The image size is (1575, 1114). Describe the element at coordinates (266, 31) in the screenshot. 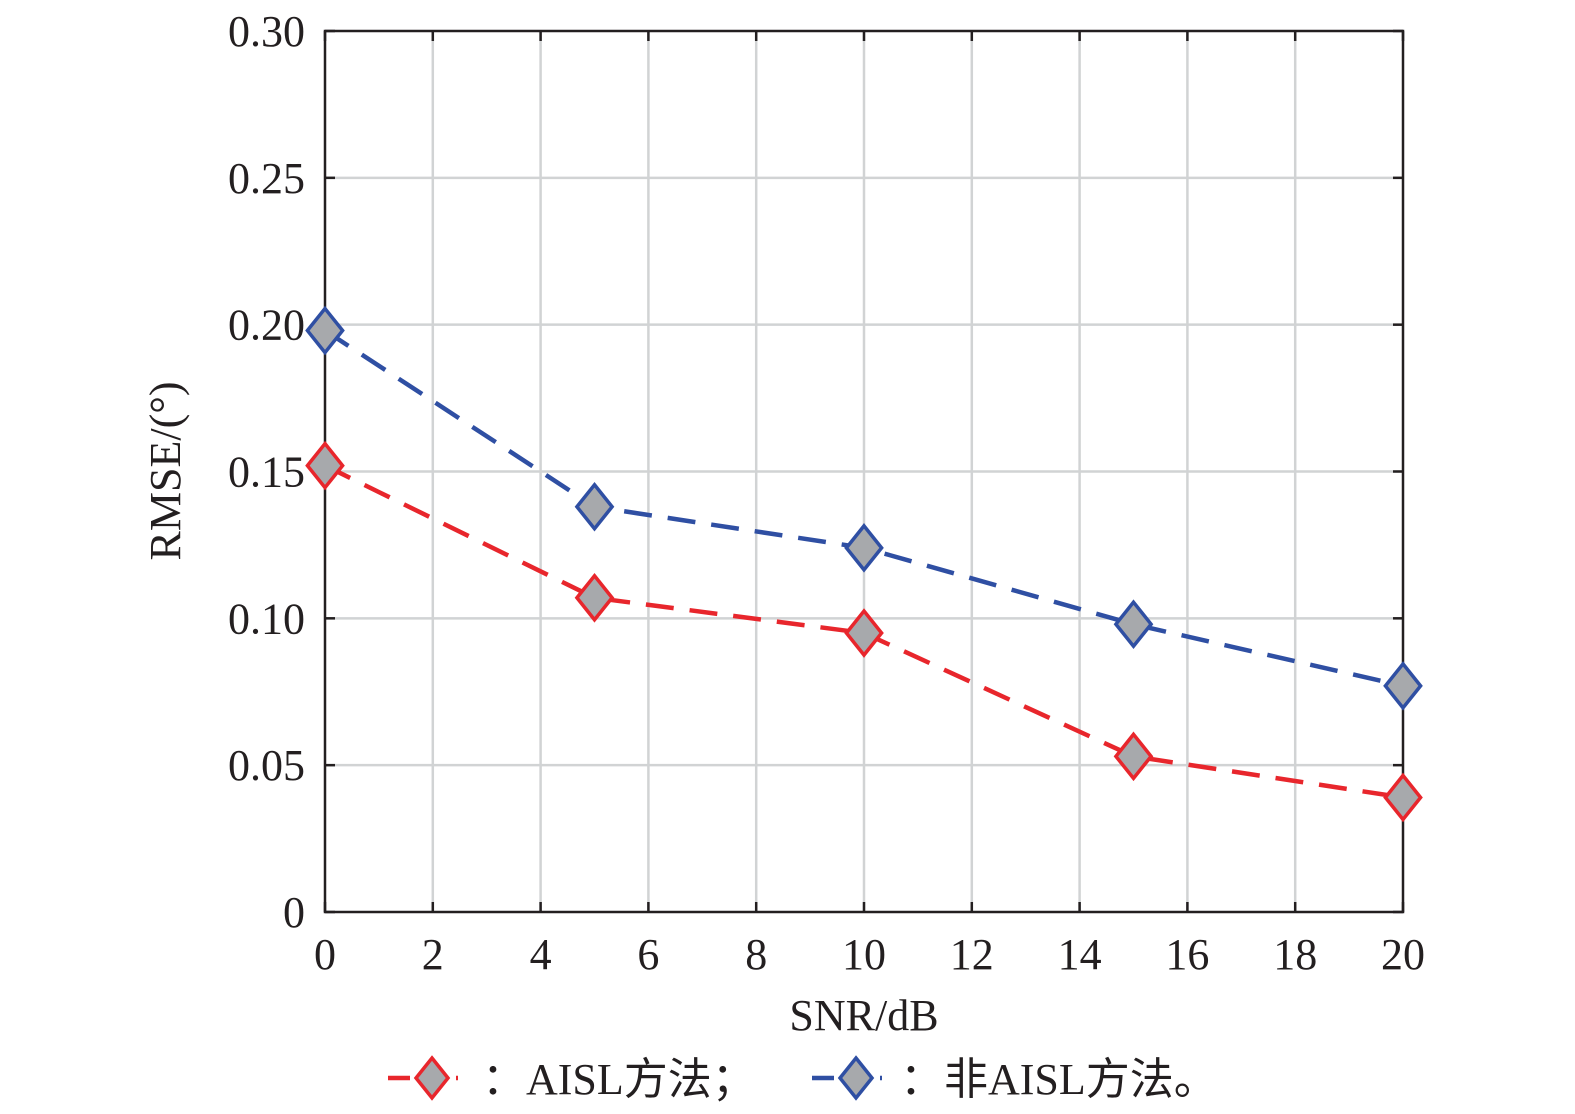

I see `y-tick-label: 0.30` at that location.